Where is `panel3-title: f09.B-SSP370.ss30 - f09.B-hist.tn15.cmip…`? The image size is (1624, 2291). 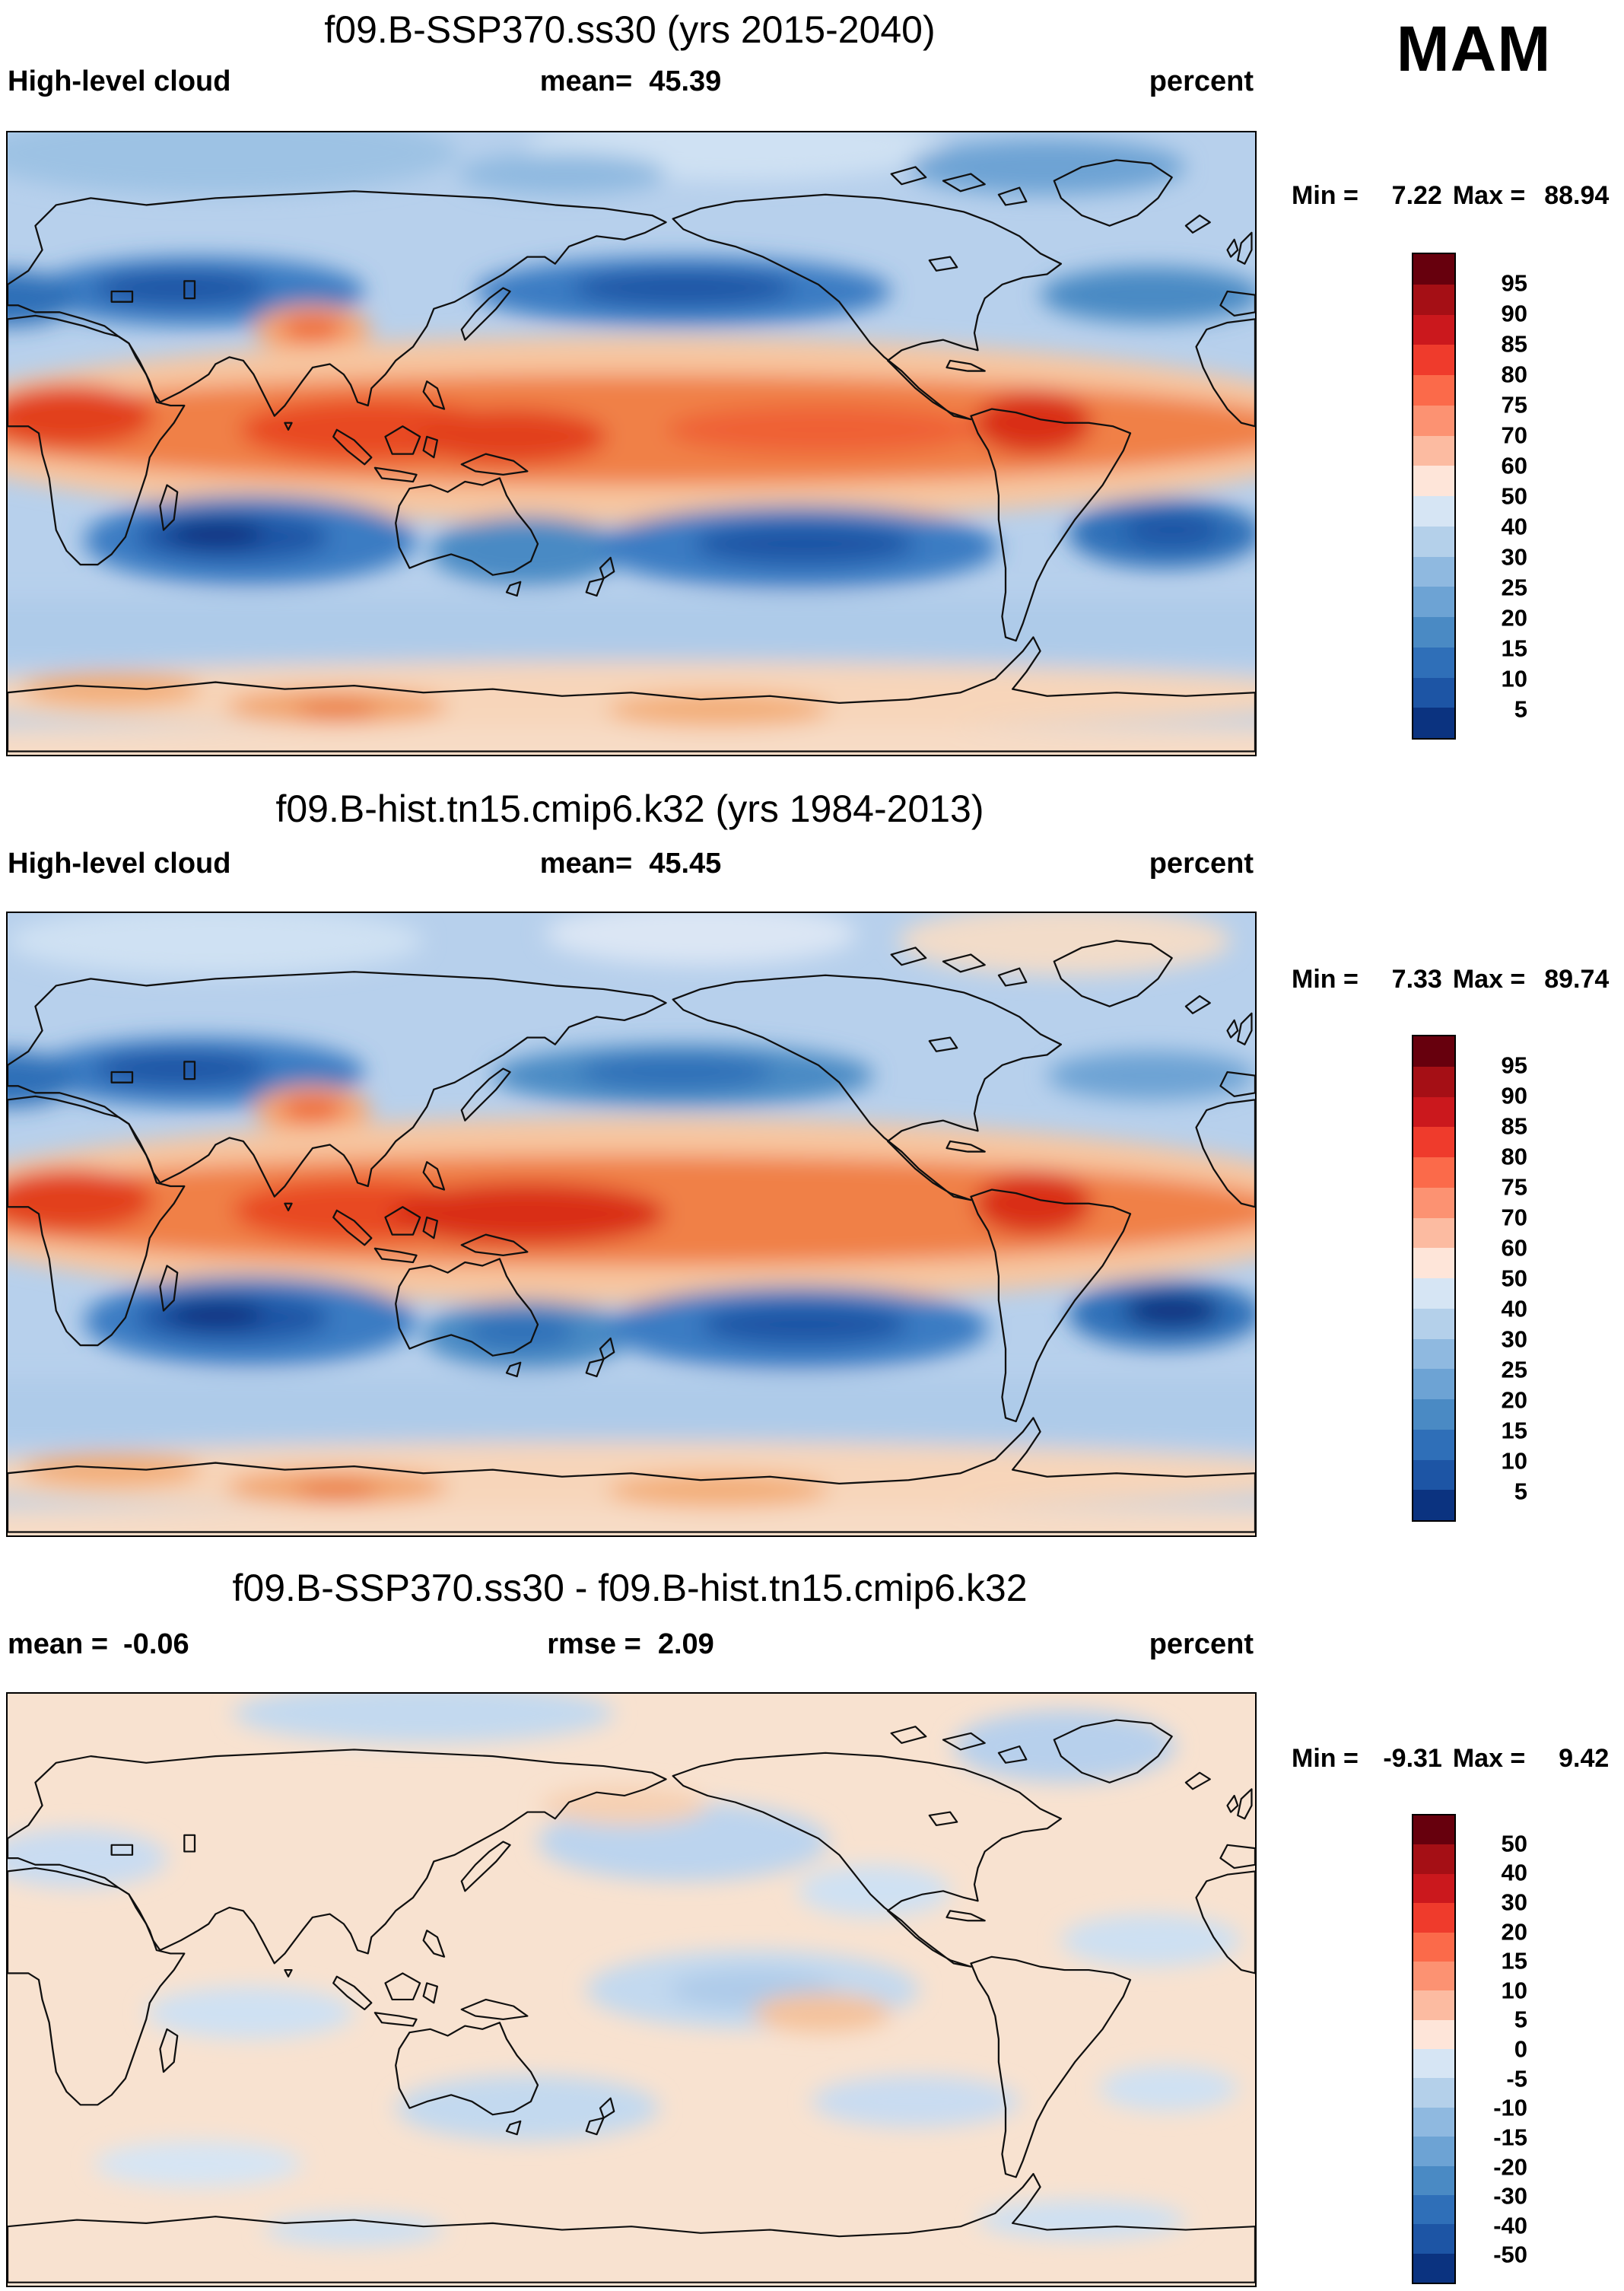
panel3-title: f09.B-SSP370.ss30 - f09.B-hist.tn15.cmip… is located at coordinates (630, 1588).